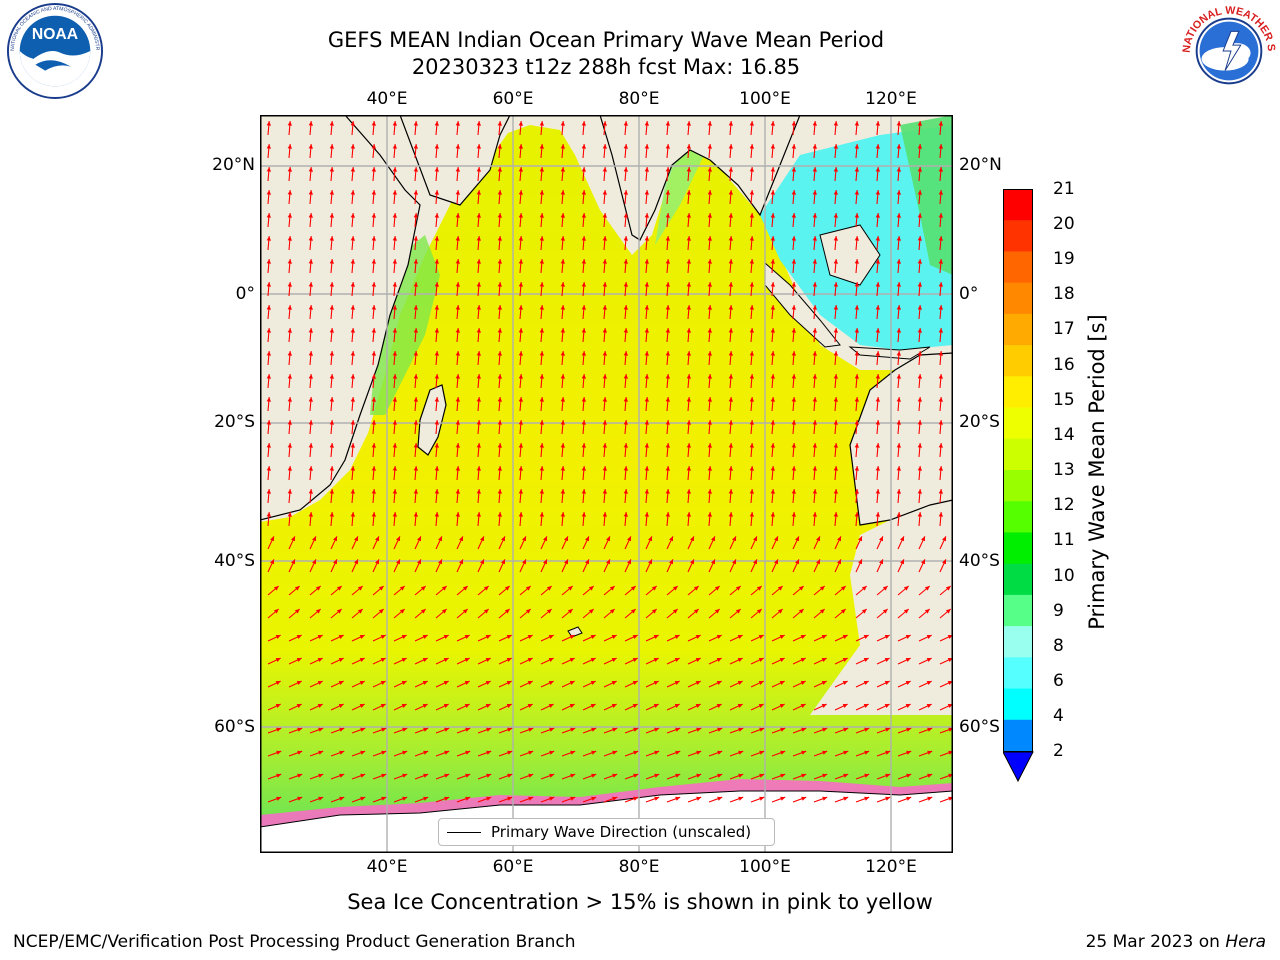 This screenshot has width=1280, height=960. Describe the element at coordinates (1064, 224) in the screenshot. I see `colorbar-tick: 20` at that location.